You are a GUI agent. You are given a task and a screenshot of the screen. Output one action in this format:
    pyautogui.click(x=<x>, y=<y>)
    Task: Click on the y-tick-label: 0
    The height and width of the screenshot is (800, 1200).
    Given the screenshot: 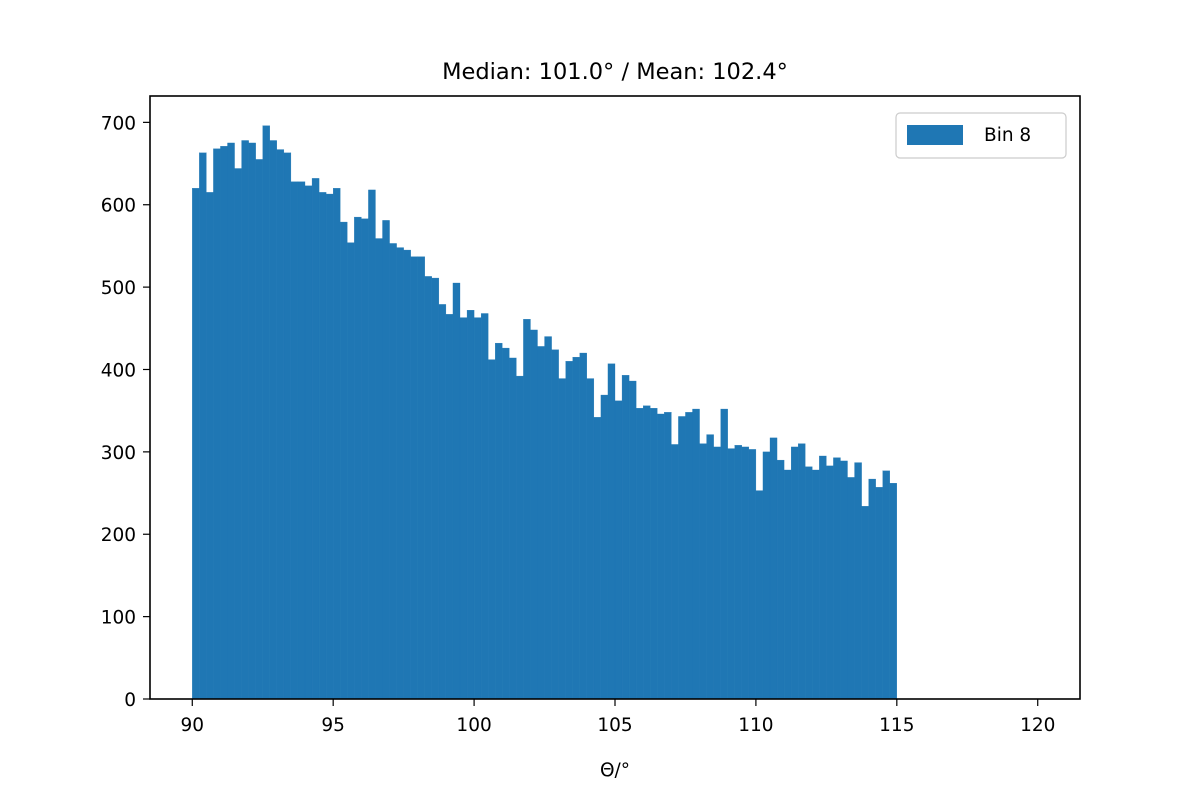 What is the action you would take?
    pyautogui.click(x=130, y=700)
    